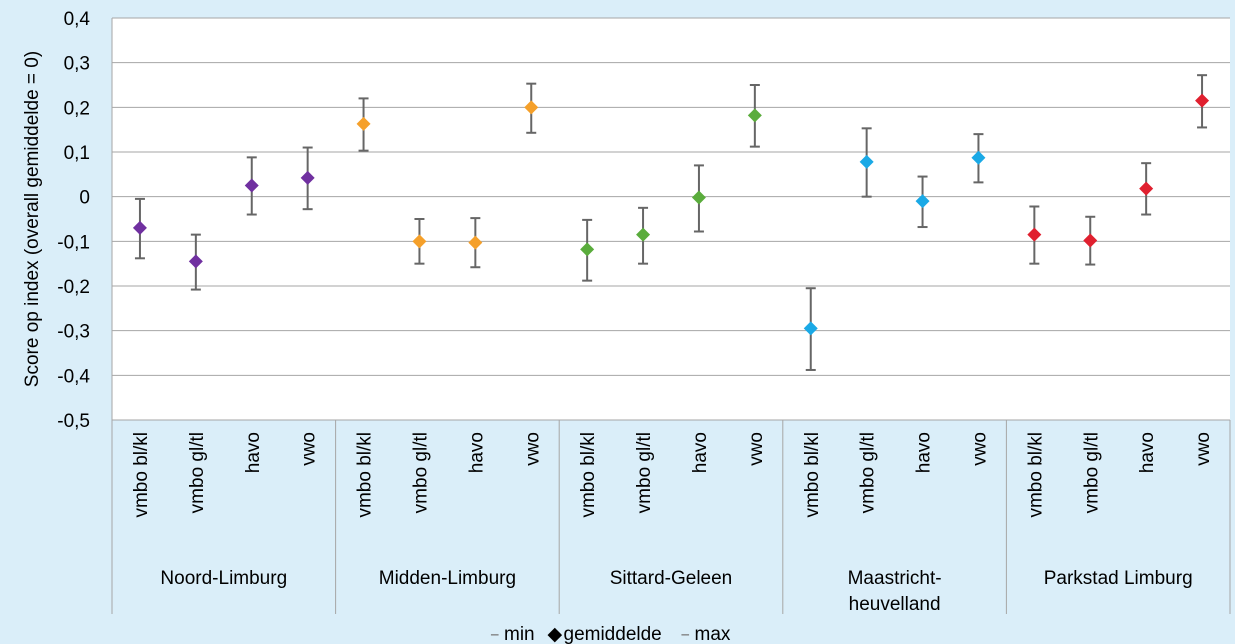  I want to click on group-label: heuvelland, so click(895, 604).